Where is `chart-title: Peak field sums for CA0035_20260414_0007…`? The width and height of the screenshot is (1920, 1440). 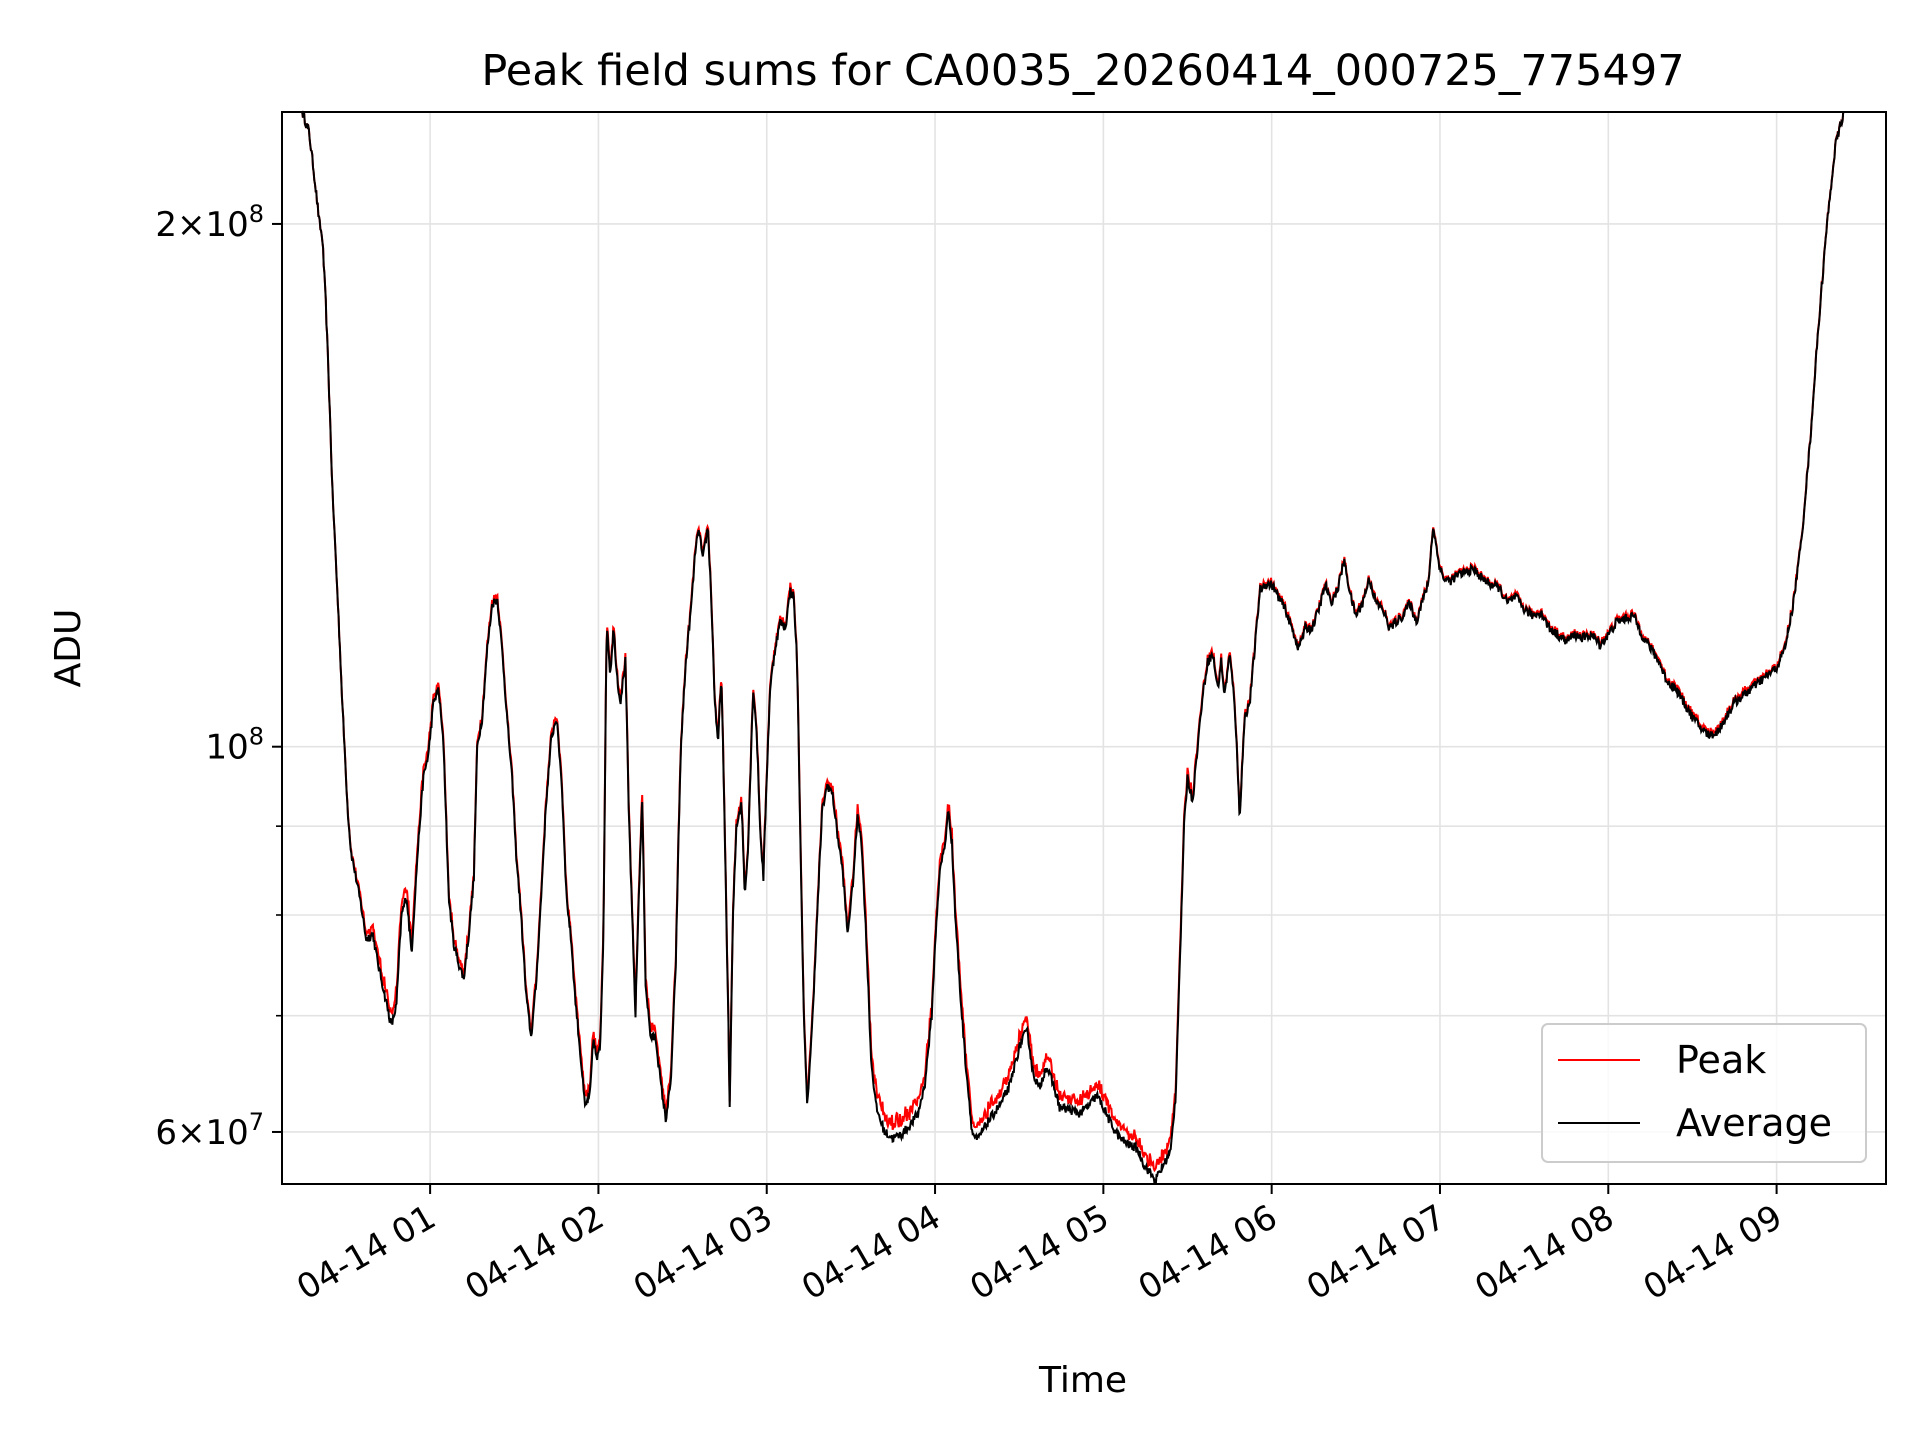
chart-title: Peak field sums for CA0035_20260414_0007… is located at coordinates (1082, 71).